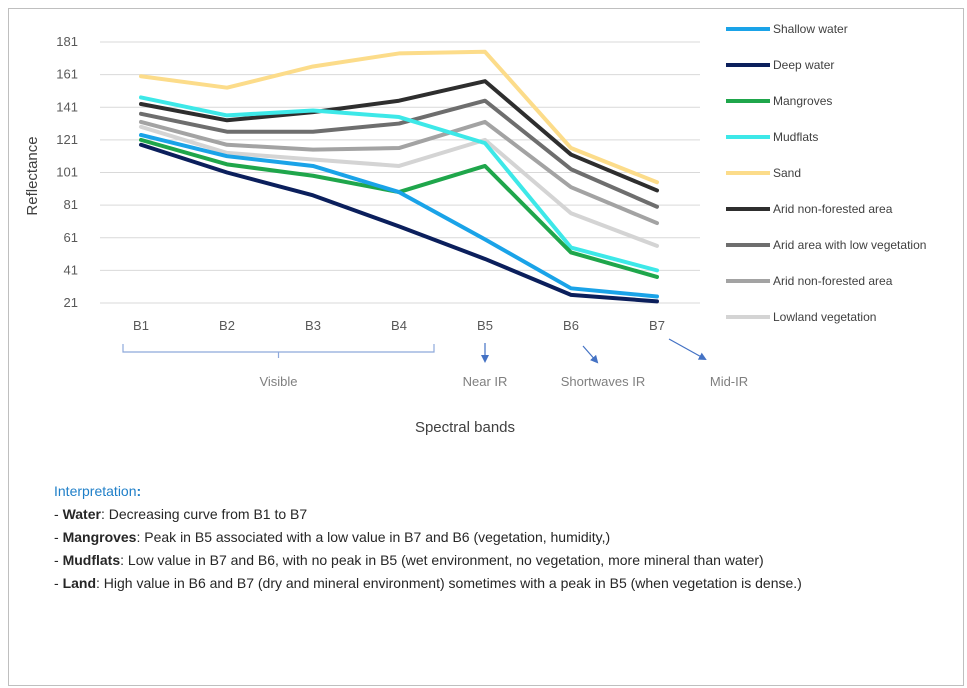 The height and width of the screenshot is (688, 967). What do you see at coordinates (99, 537) in the screenshot?
I see `interpretation-term: Mangroves` at bounding box center [99, 537].